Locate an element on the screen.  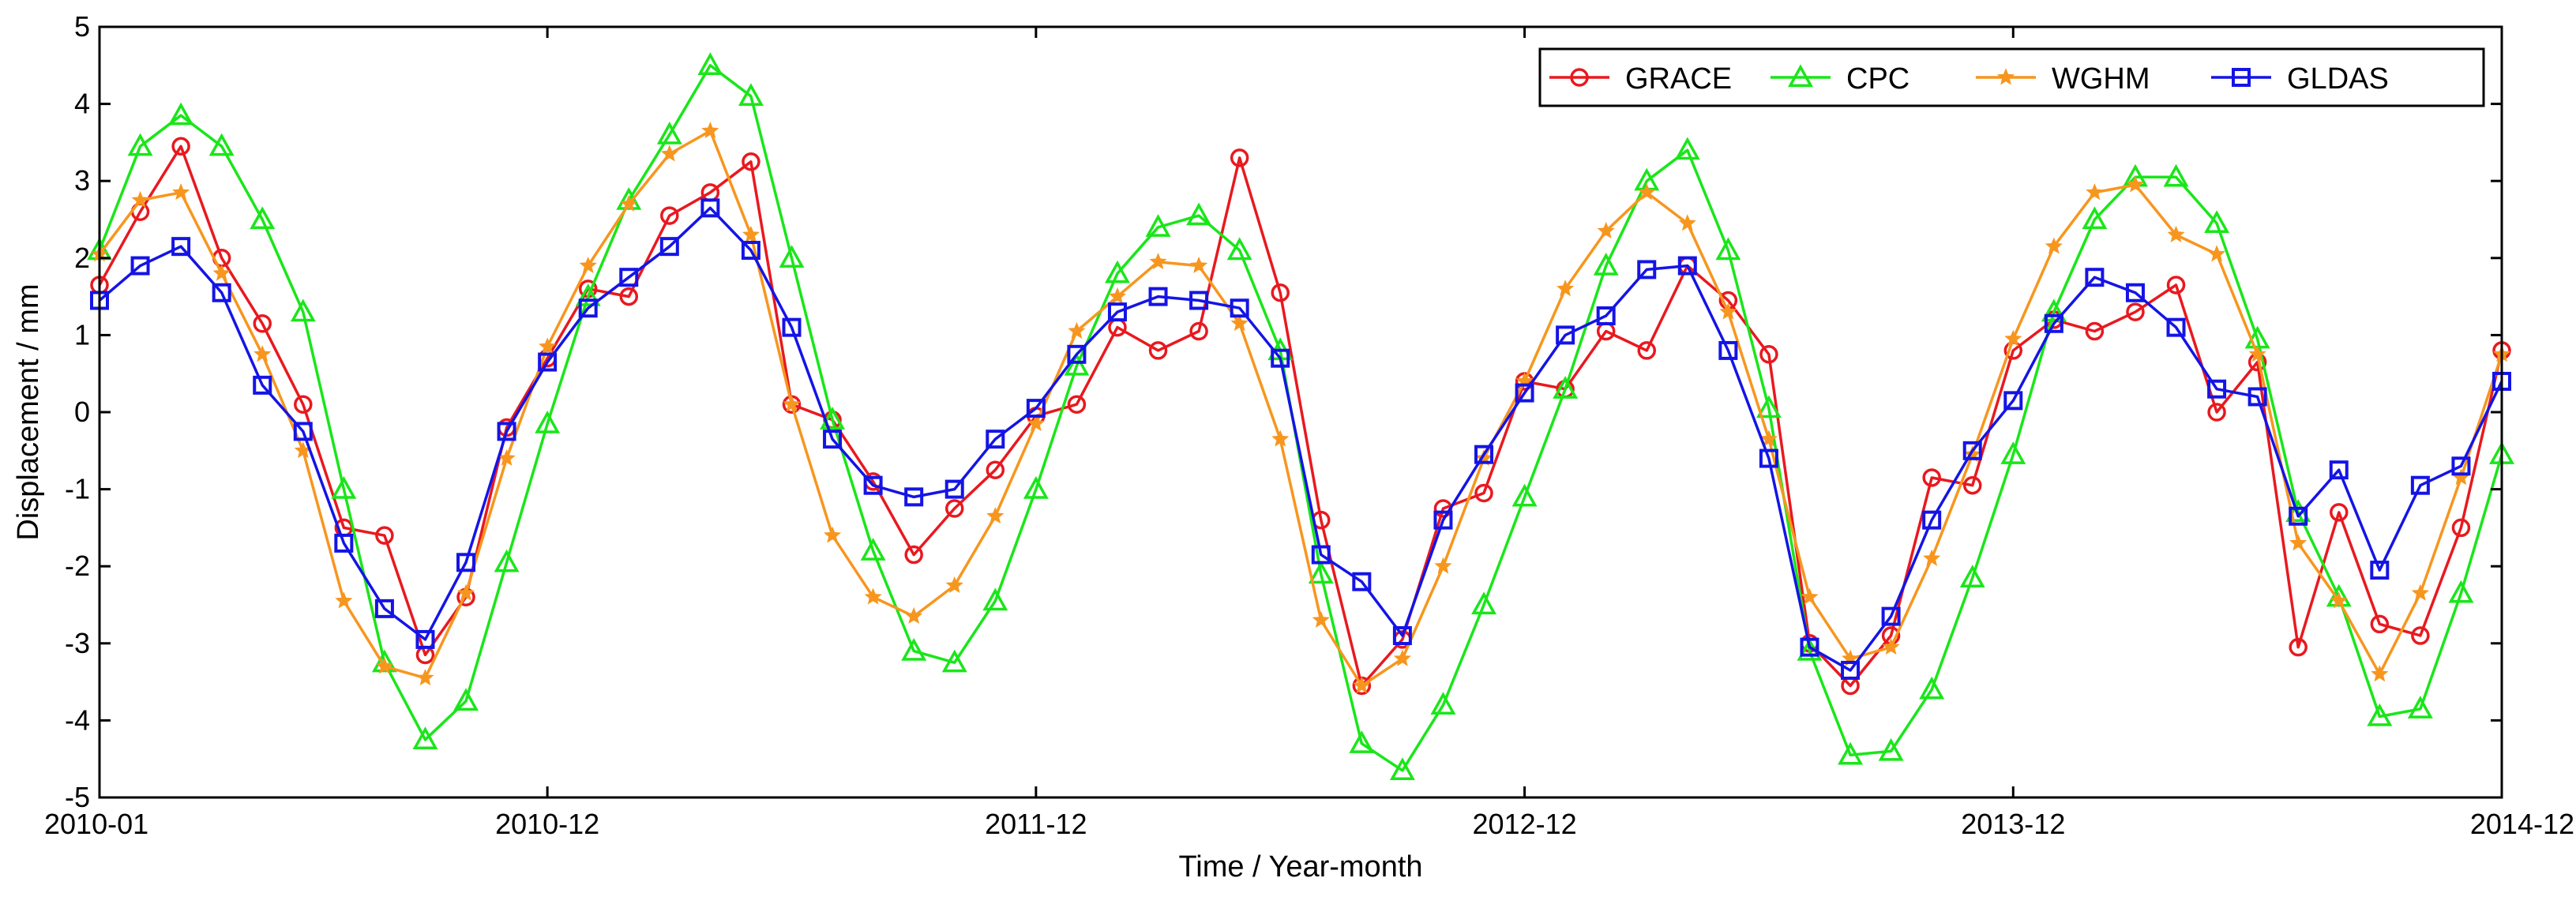
y-tick-label: 1 is located at coordinates (82, 334).